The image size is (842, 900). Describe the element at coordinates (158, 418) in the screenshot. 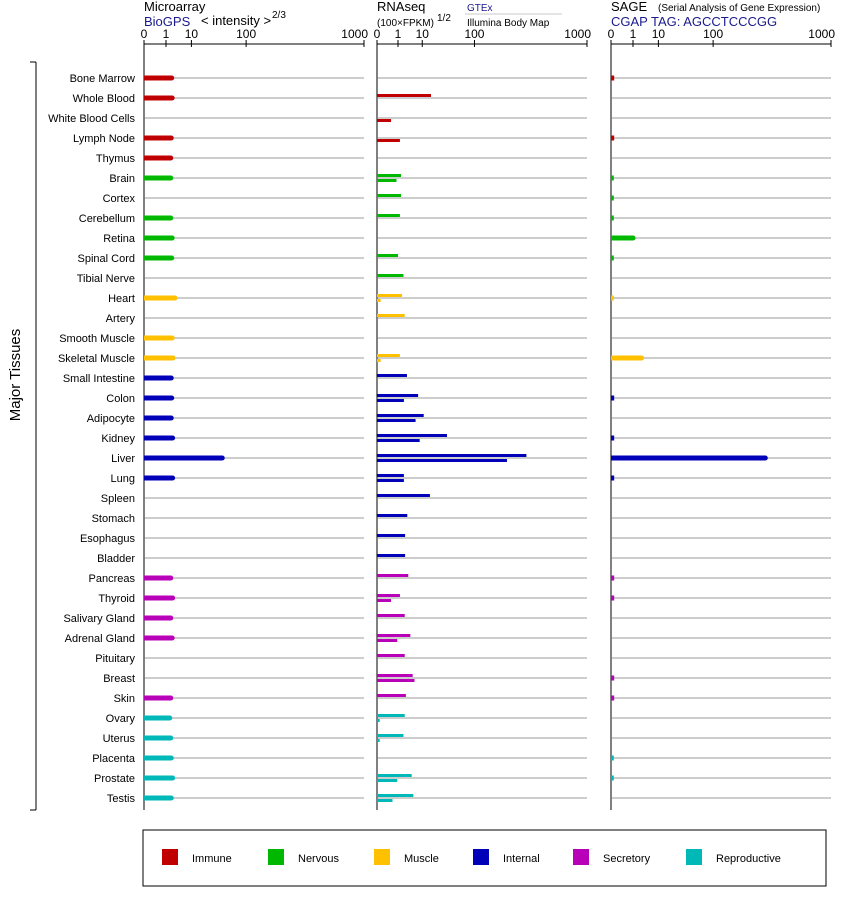

I see `microarray-bar-adipocyte` at that location.